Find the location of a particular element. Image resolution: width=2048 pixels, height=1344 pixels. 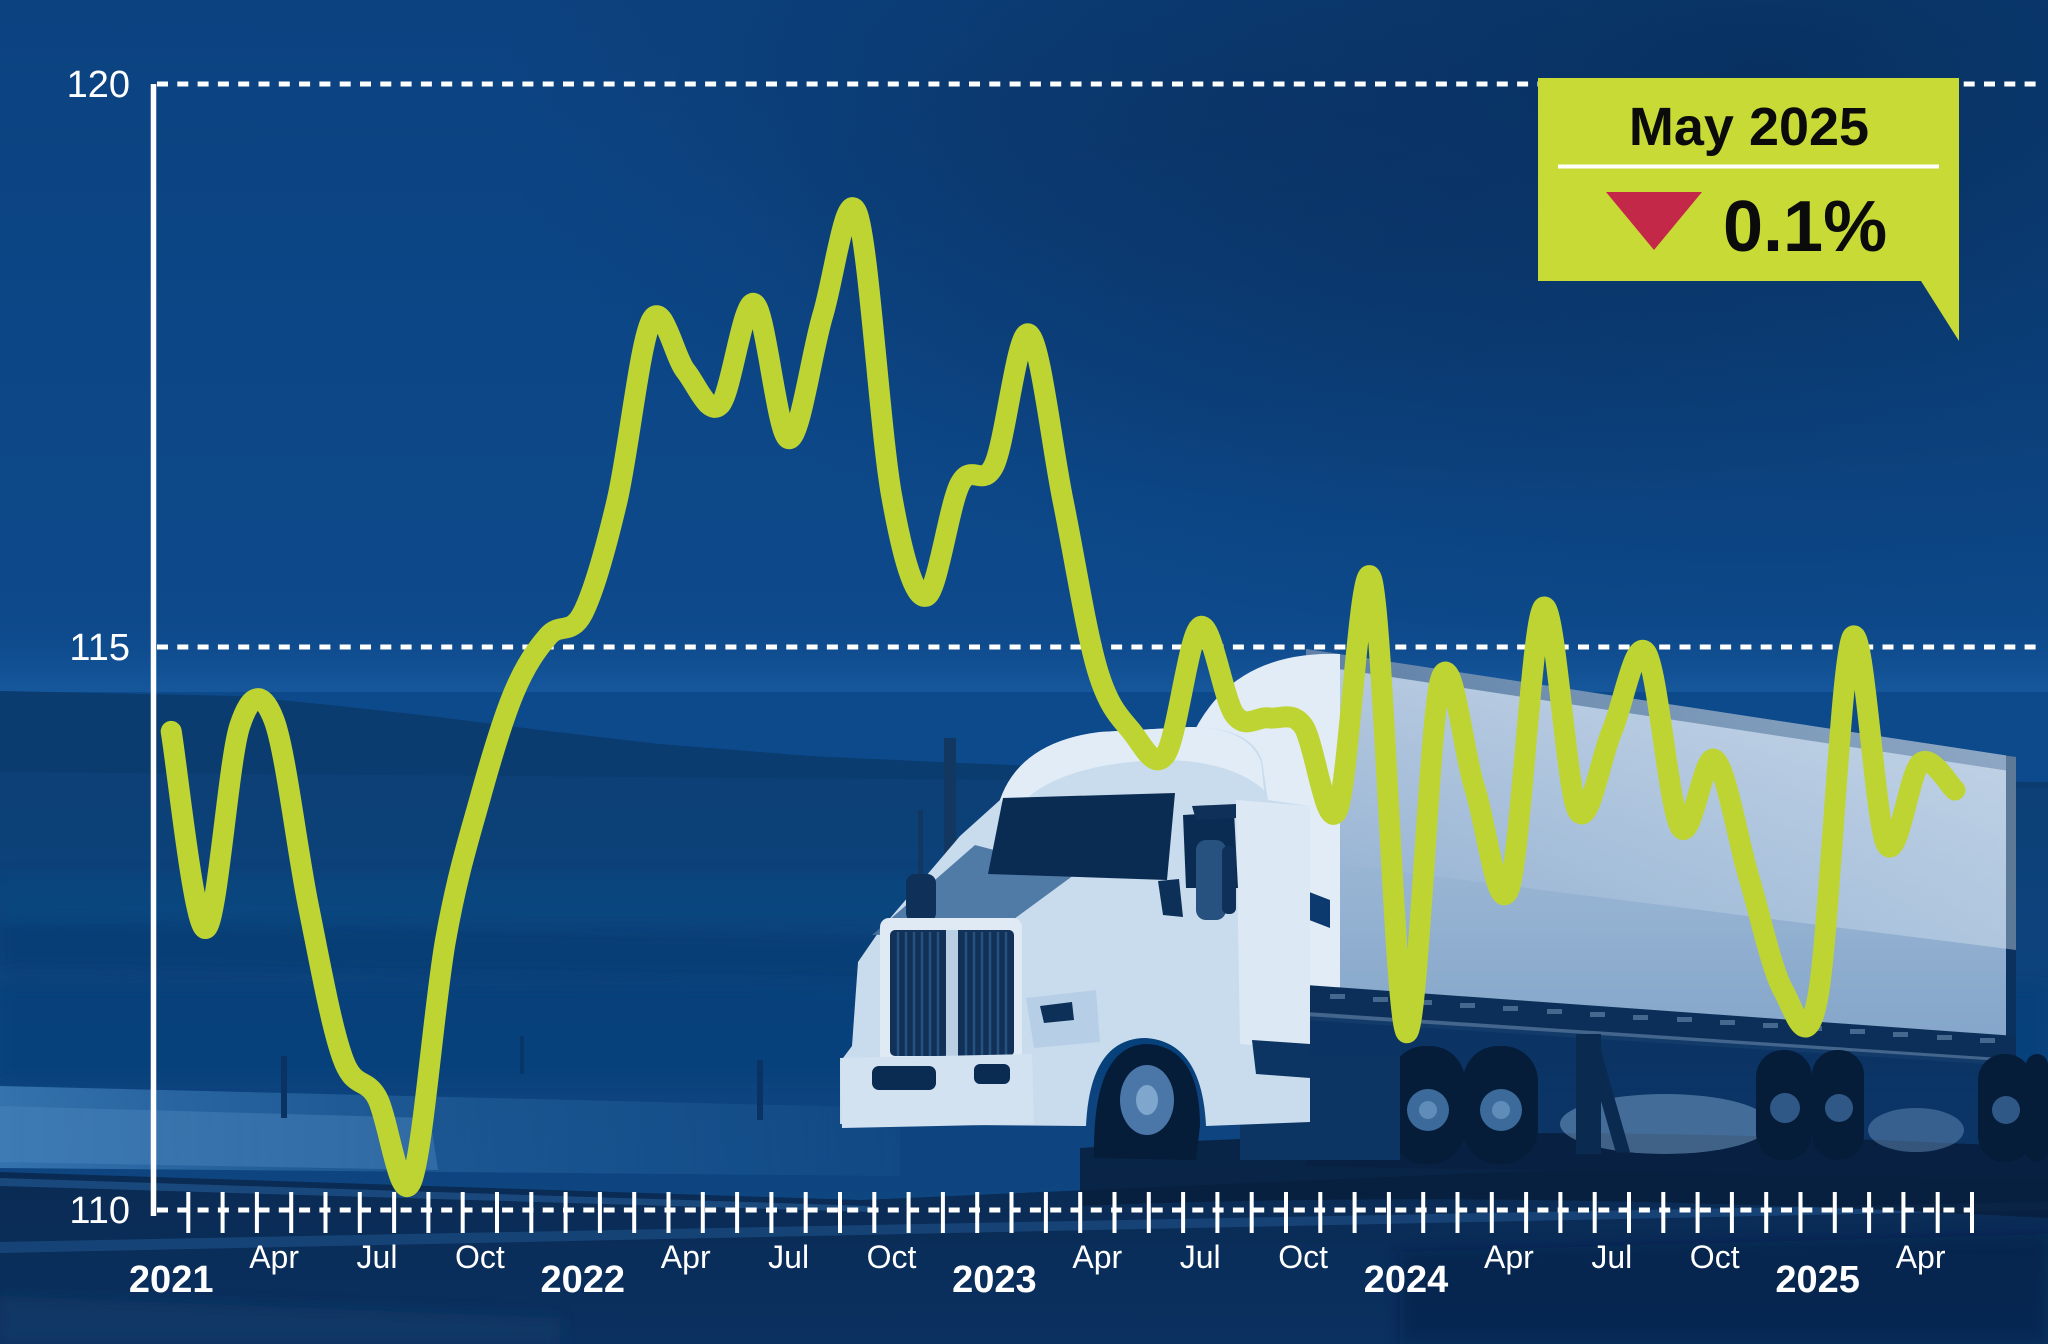

svg-text: May 2025 is located at coordinates (1749, 127).